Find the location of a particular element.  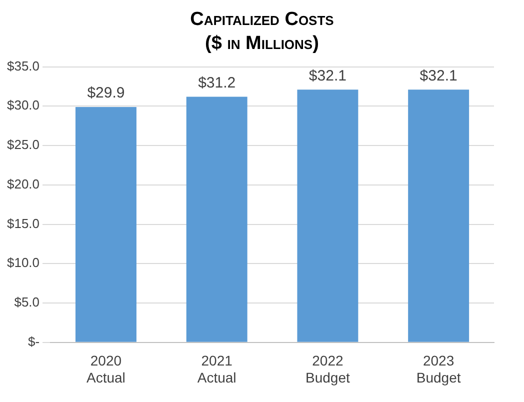

y-tick-label: $- is located at coordinates (34, 341).